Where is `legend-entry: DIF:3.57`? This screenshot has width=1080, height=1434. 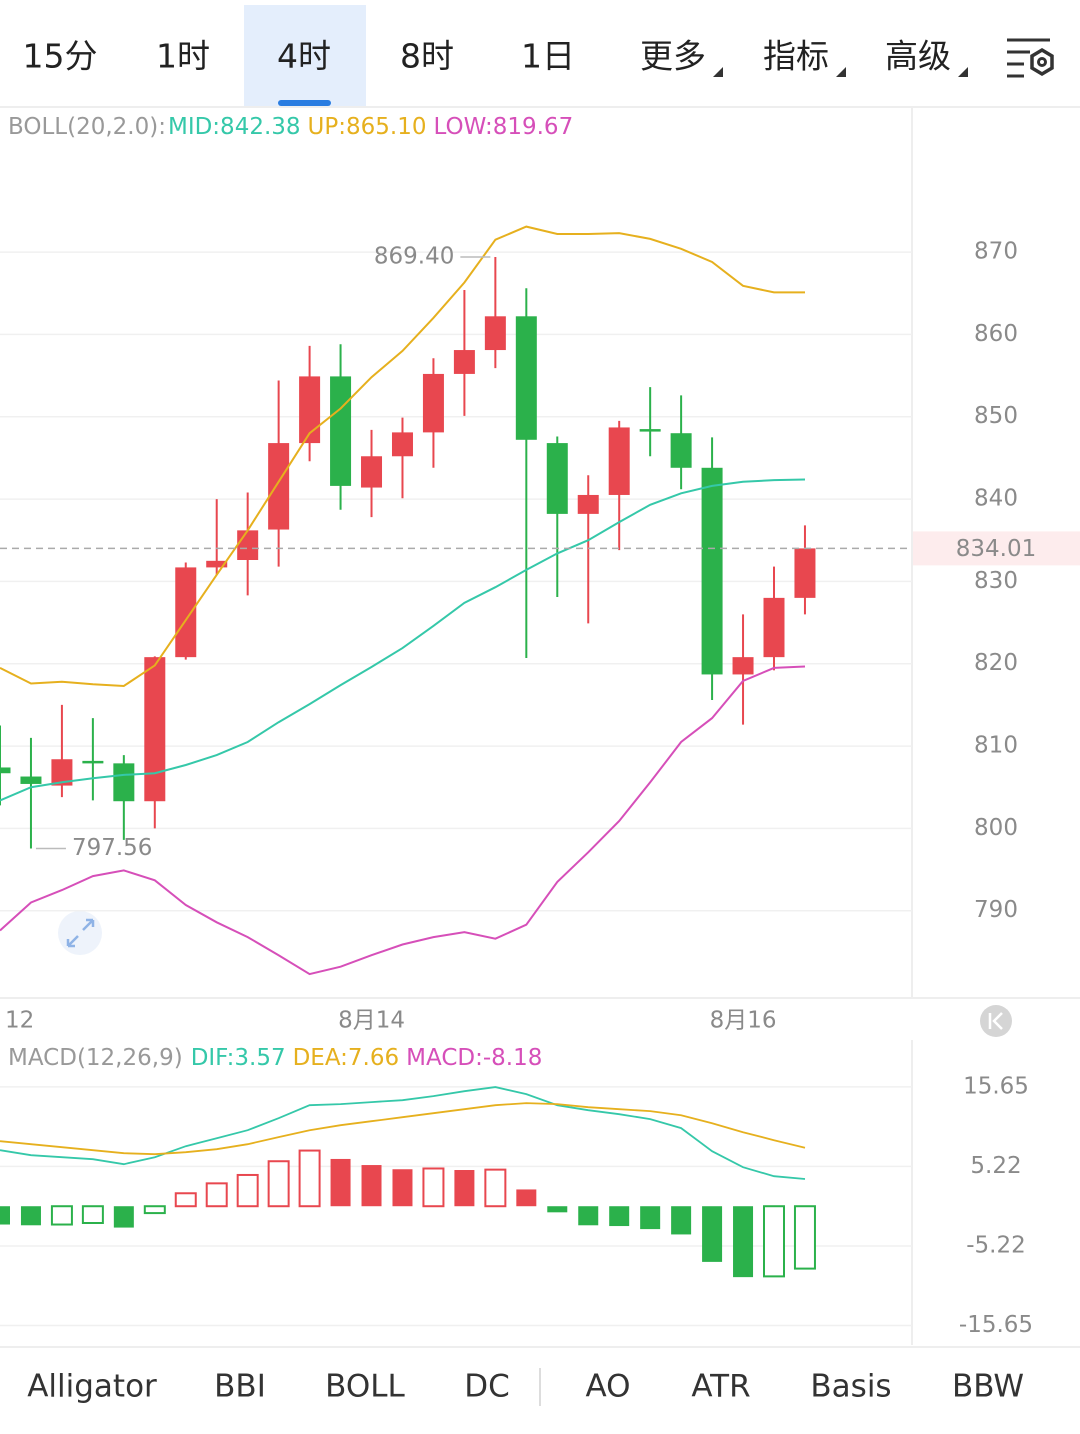
legend-entry: DIF:3.57 is located at coordinates (238, 1058).